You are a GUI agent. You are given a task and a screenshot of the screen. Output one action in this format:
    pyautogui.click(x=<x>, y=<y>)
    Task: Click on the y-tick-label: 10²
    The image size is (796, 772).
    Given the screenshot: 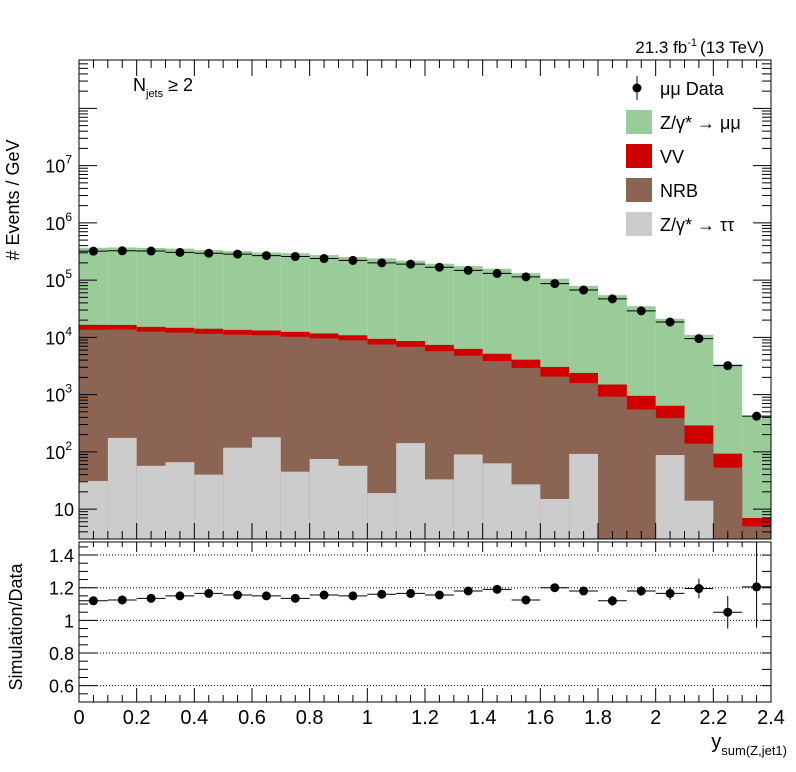 What is the action you would take?
    pyautogui.click(x=58, y=451)
    